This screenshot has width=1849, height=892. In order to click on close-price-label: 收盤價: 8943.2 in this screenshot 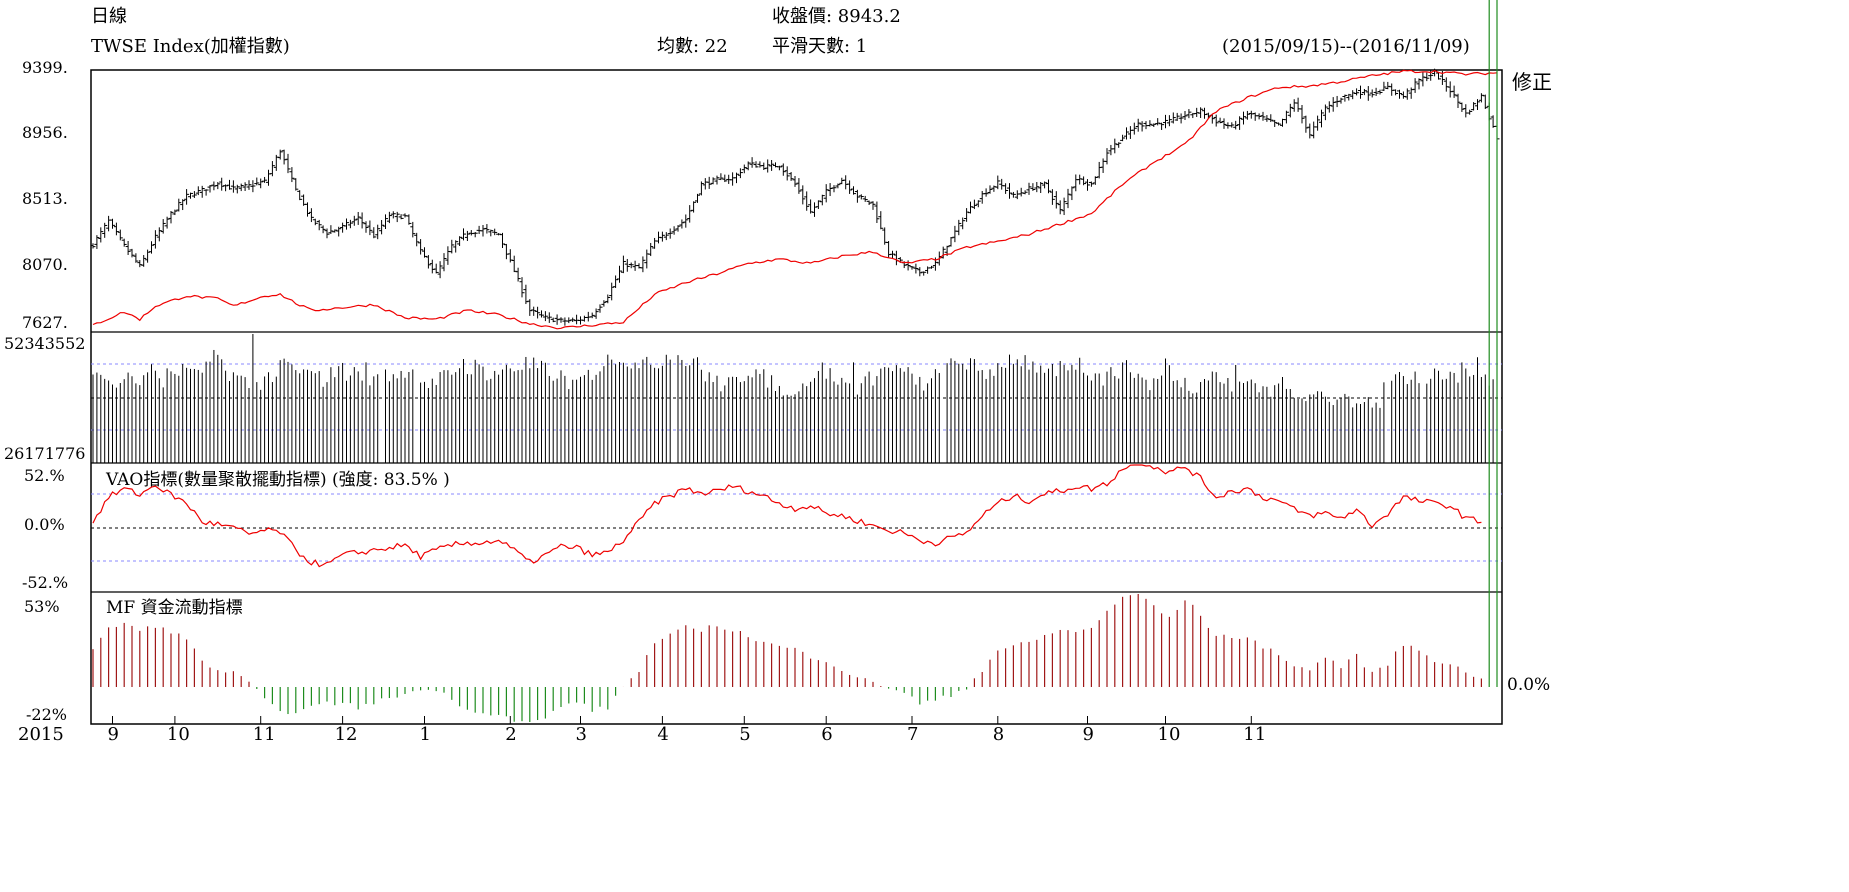, I will do `click(836, 16)`.